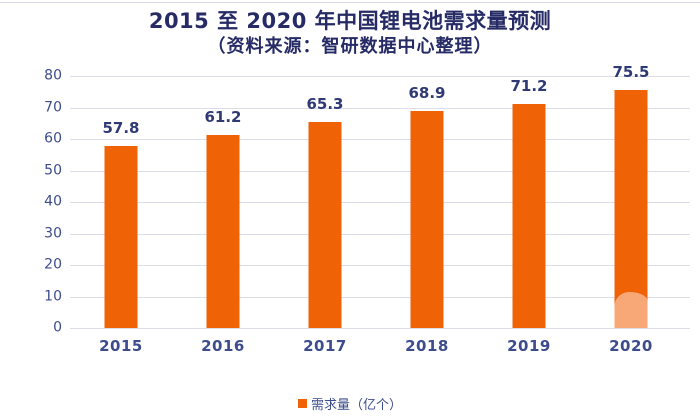  What do you see at coordinates (529, 346) in the screenshot?
I see `x-axis-label: 2019` at bounding box center [529, 346].